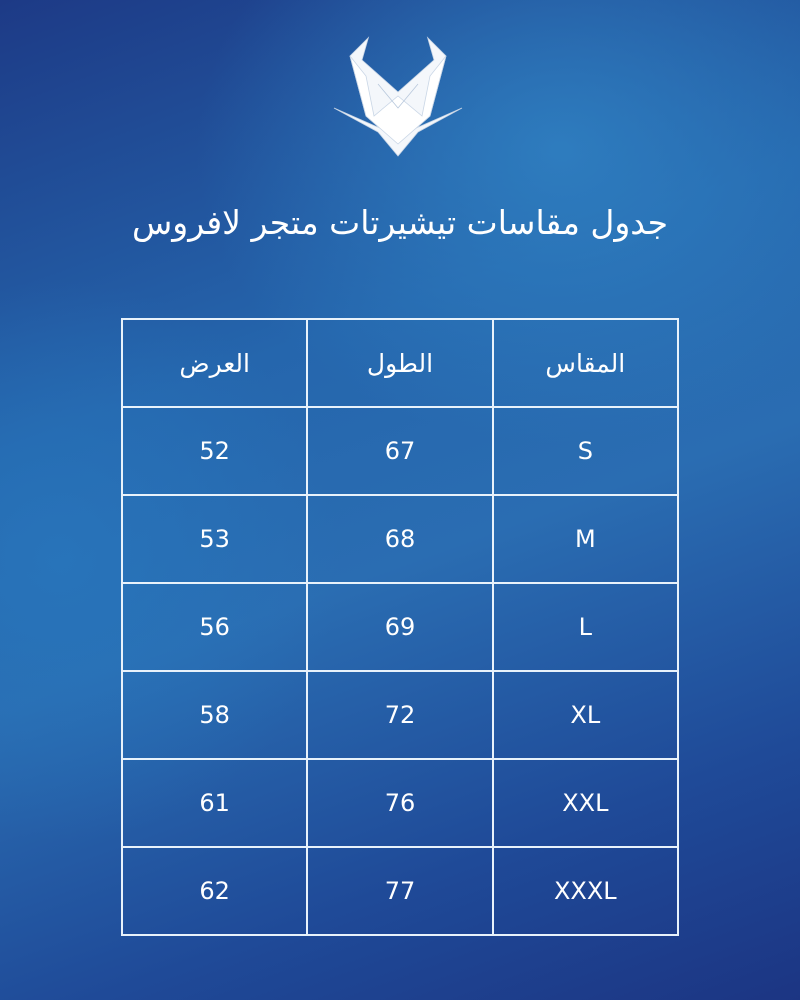  I want to click on table-row: L 69 56, so click(400, 627).